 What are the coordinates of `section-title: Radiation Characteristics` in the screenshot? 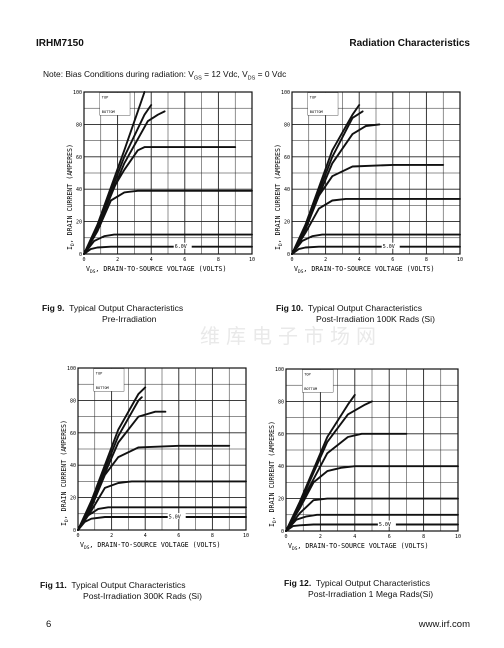 It's located at (409, 43).